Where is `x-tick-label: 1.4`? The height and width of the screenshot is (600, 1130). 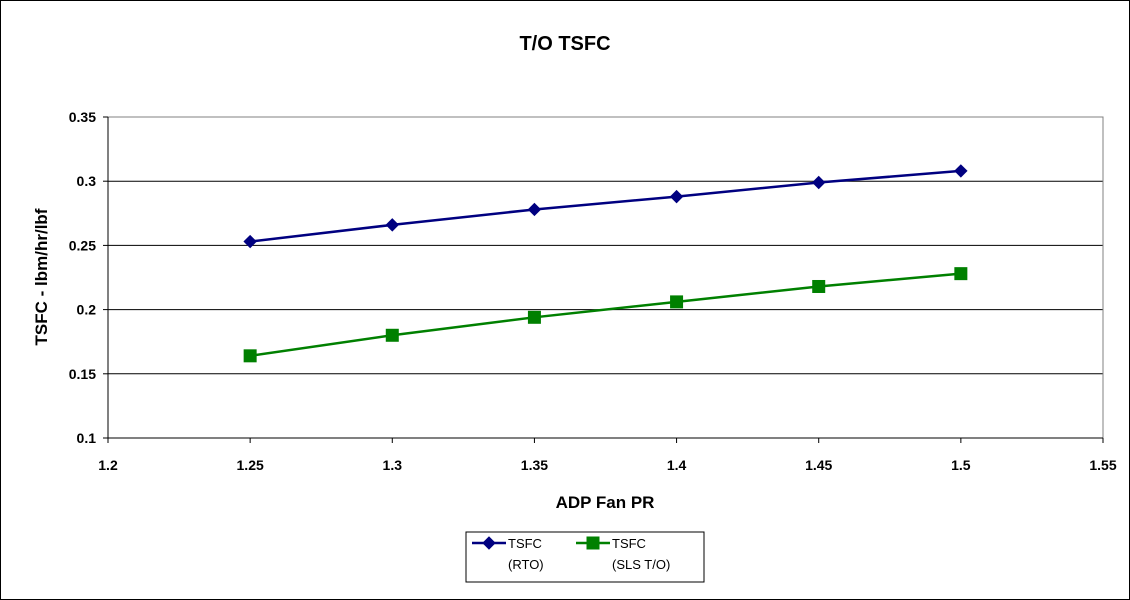
x-tick-label: 1.4 is located at coordinates (677, 465).